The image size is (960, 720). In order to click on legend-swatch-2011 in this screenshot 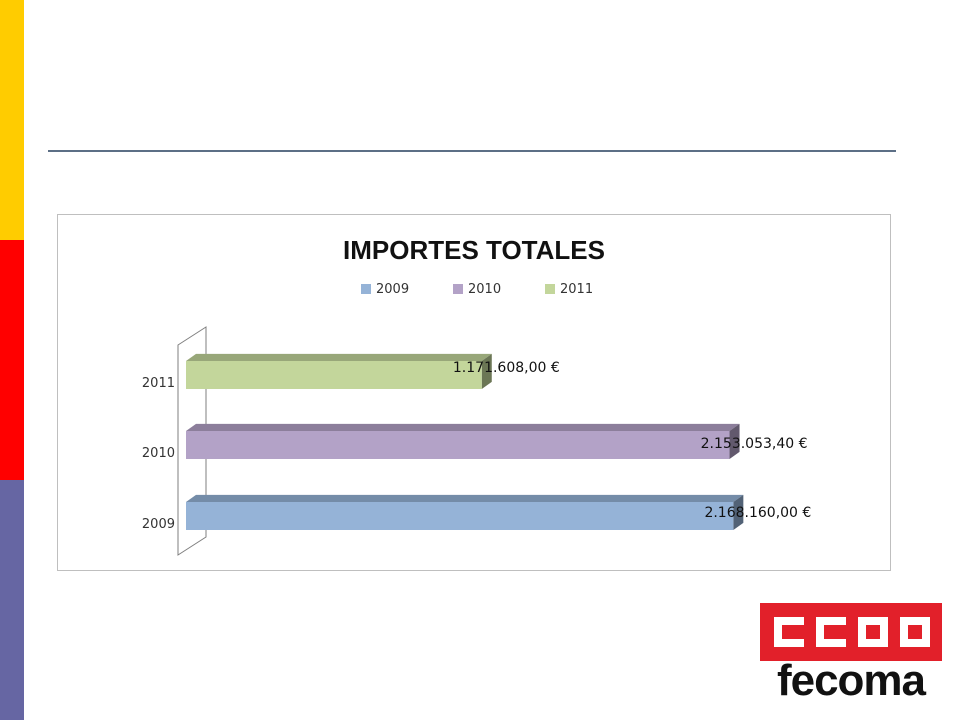, I will do `click(550, 289)`.